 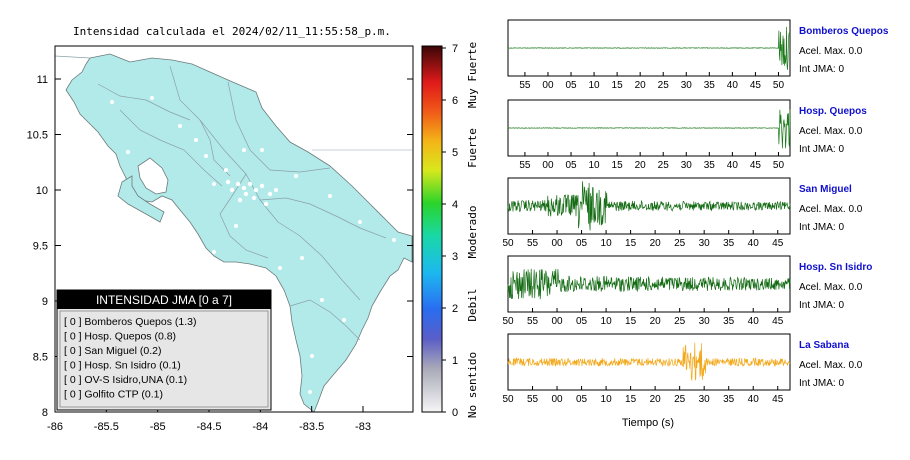 I want to click on map-y-tick: 10, so click(x=42, y=191).